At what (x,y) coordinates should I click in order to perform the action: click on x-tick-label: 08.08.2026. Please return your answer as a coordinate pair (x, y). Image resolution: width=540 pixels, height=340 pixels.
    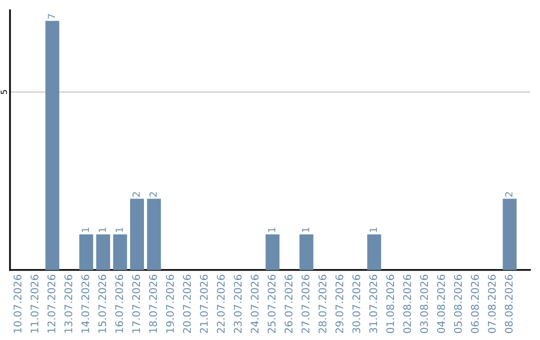
    Looking at the image, I should click on (508, 304).